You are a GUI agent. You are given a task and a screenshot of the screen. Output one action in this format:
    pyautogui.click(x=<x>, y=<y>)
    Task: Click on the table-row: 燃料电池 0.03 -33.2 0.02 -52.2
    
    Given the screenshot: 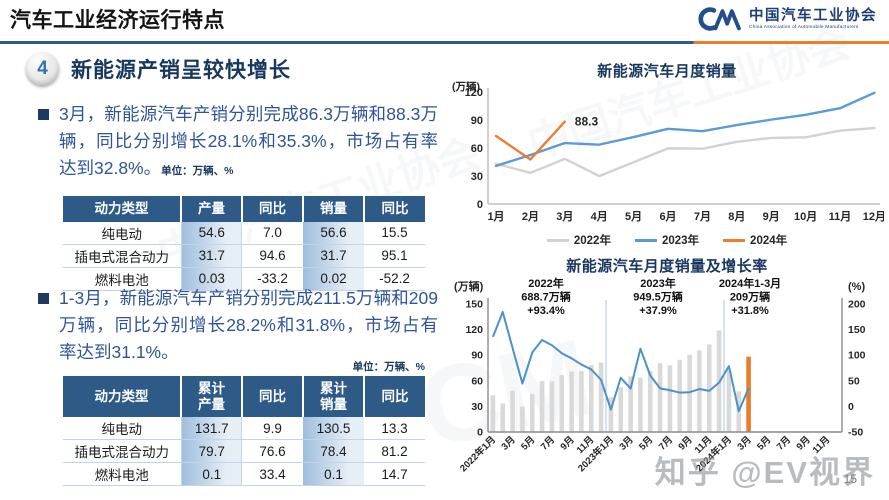 What is the action you would take?
    pyautogui.click(x=244, y=279)
    